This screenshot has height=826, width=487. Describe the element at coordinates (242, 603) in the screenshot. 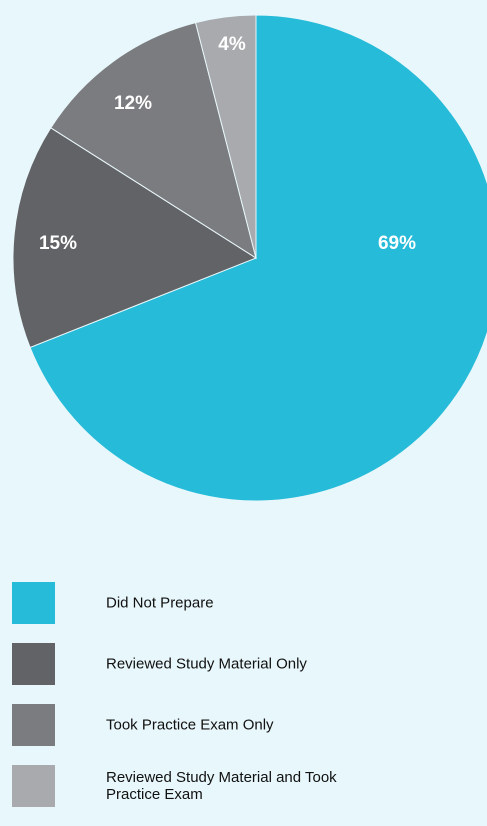

I see `legend-item-did-not-prepare: Did Not Prepare` at that location.